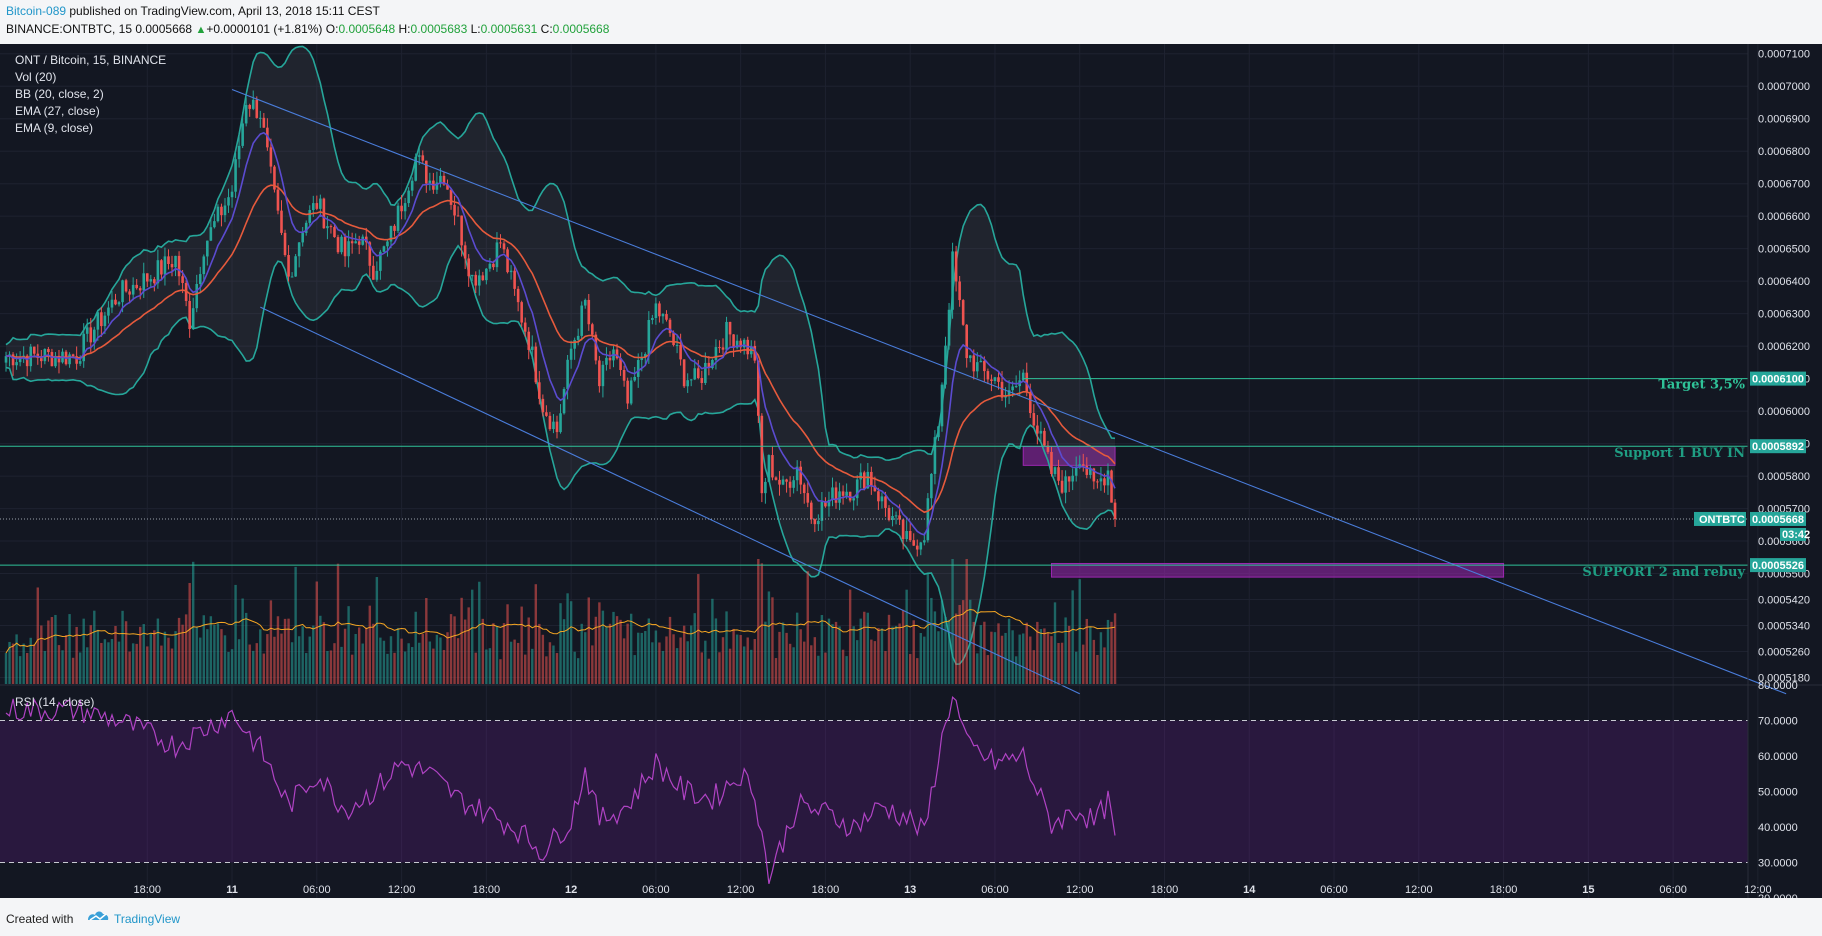 The image size is (1822, 936). I want to click on tradingview-brand: TradingView, so click(147, 919).